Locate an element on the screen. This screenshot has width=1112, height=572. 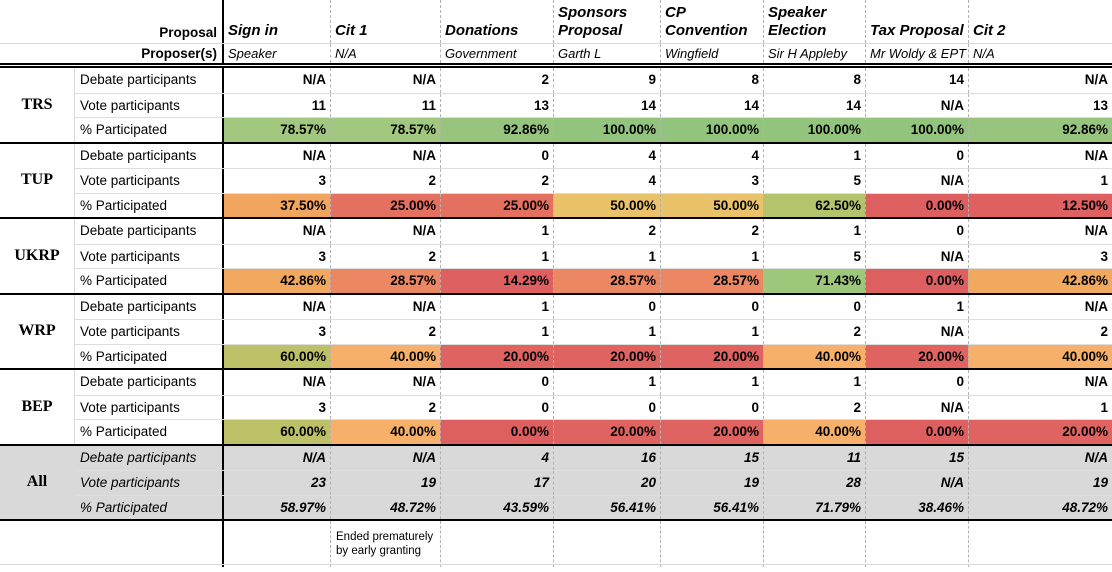
bep-vote-sponsors-proposal: 0 is located at coordinates (606, 407).